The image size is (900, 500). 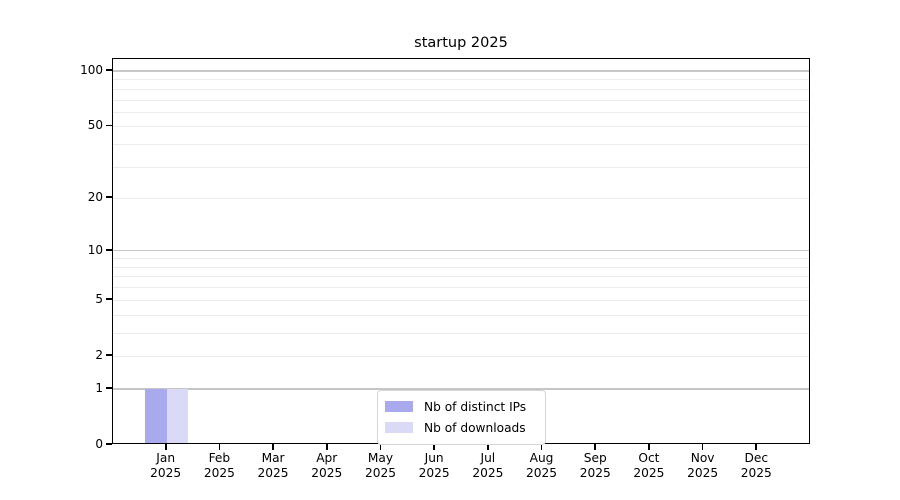 I want to click on y-tick-label: 2, so click(x=99, y=354).